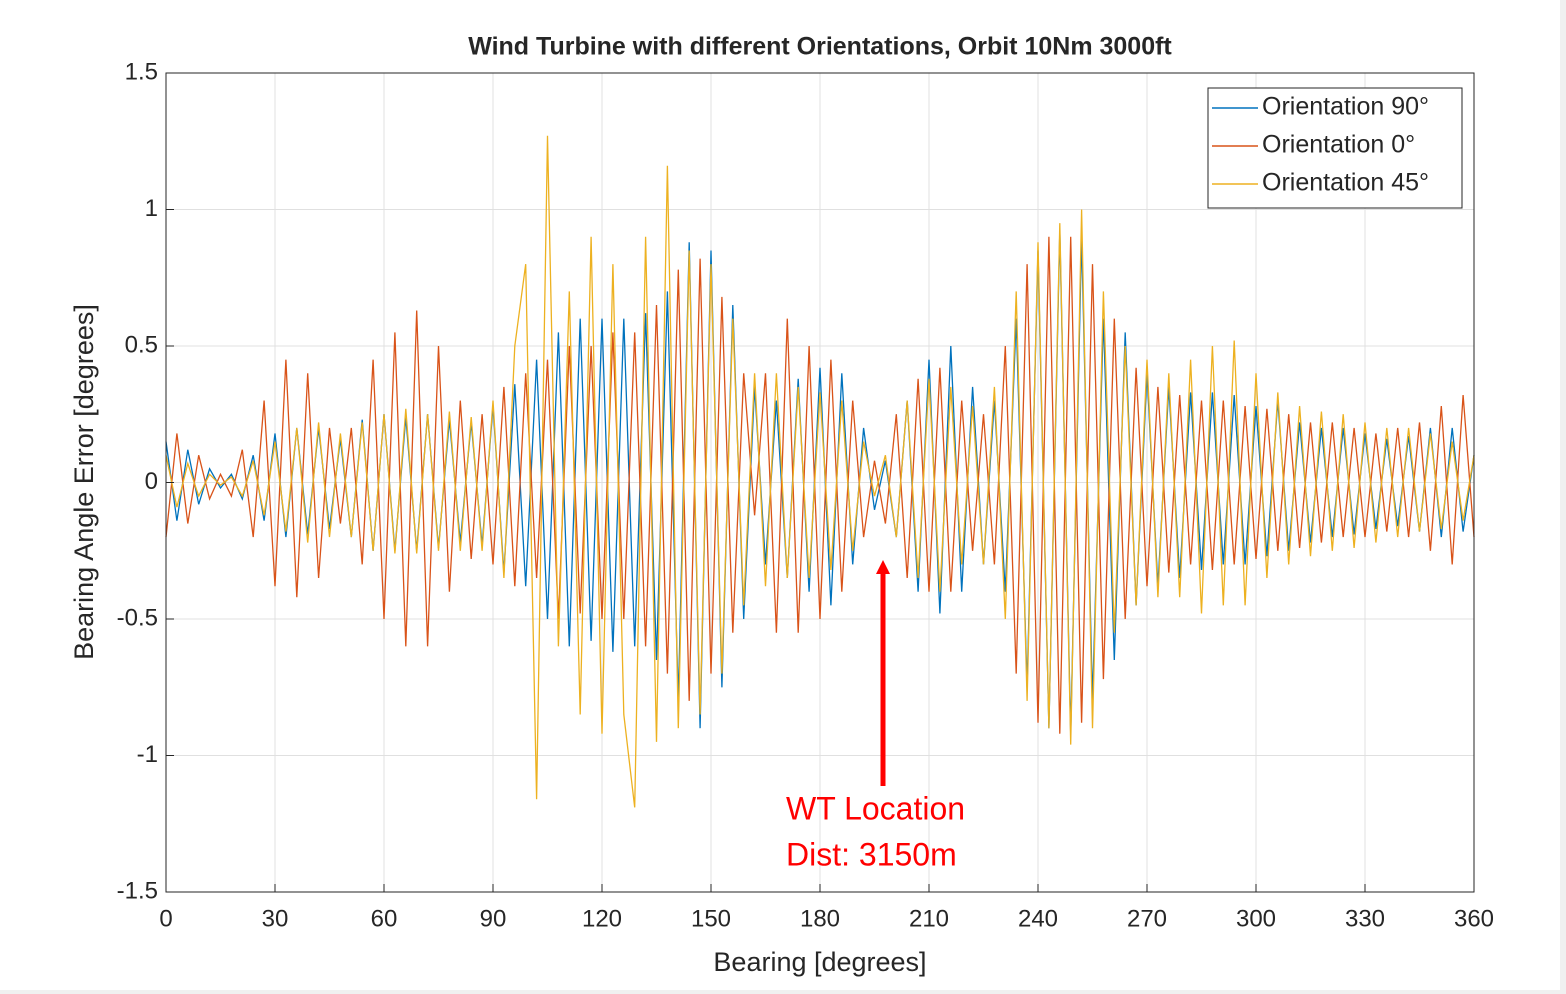 The image size is (1566, 994). What do you see at coordinates (820, 918) in the screenshot?
I see `x-tick-label: 180` at bounding box center [820, 918].